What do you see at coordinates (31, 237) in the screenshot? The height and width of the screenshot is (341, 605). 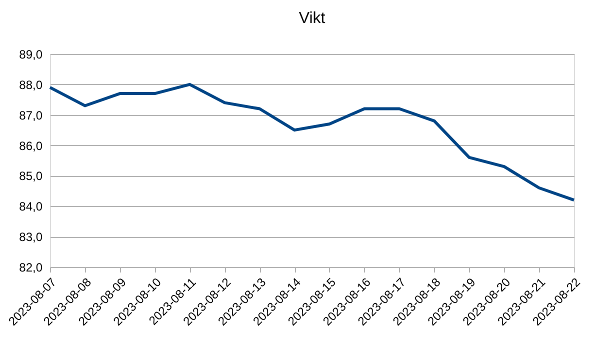 I see `y-tick-label: 83,0` at bounding box center [31, 237].